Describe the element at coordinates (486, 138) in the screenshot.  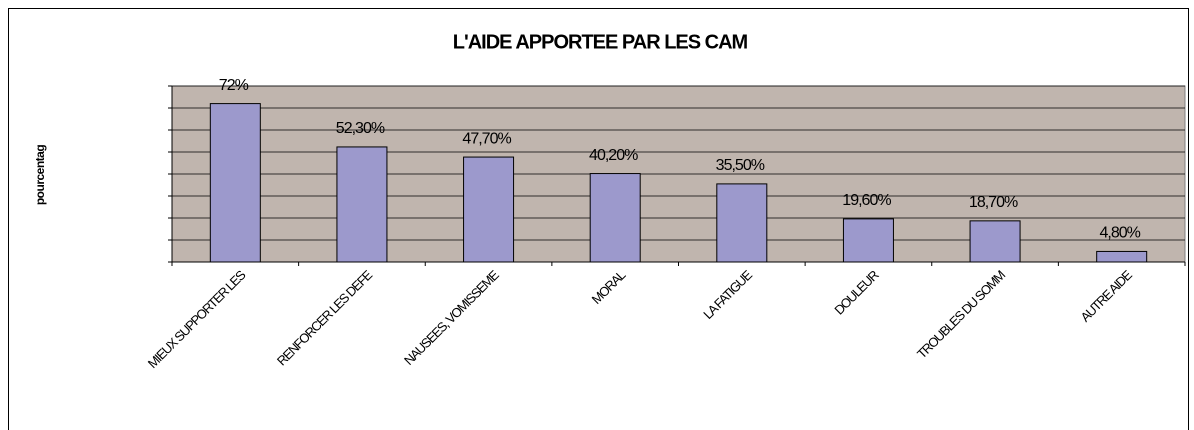
I see `data-label: 47,70%` at that location.